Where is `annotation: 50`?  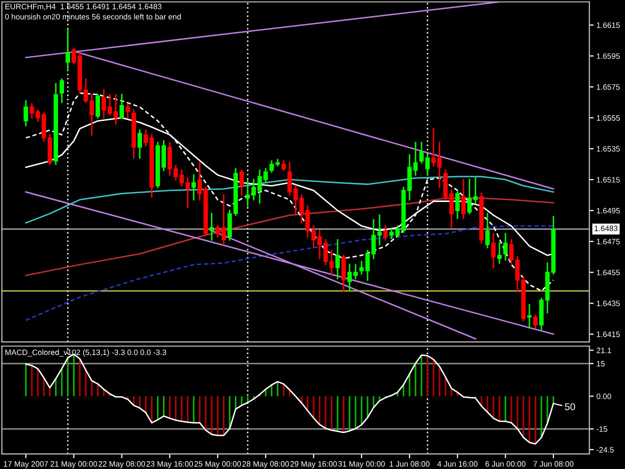 annotation: 50 is located at coordinates (570, 406).